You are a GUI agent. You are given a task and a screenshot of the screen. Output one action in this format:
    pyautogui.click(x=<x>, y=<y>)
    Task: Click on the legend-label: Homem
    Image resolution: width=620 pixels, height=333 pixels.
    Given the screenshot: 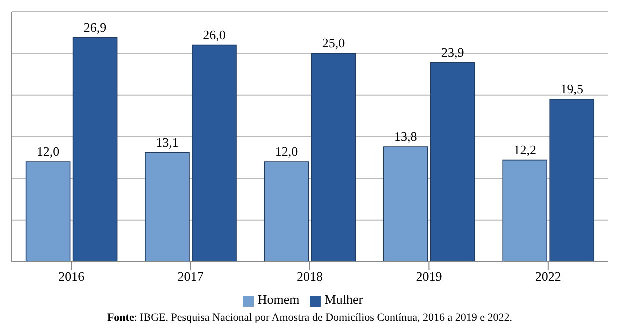 What is the action you would take?
    pyautogui.click(x=279, y=299)
    